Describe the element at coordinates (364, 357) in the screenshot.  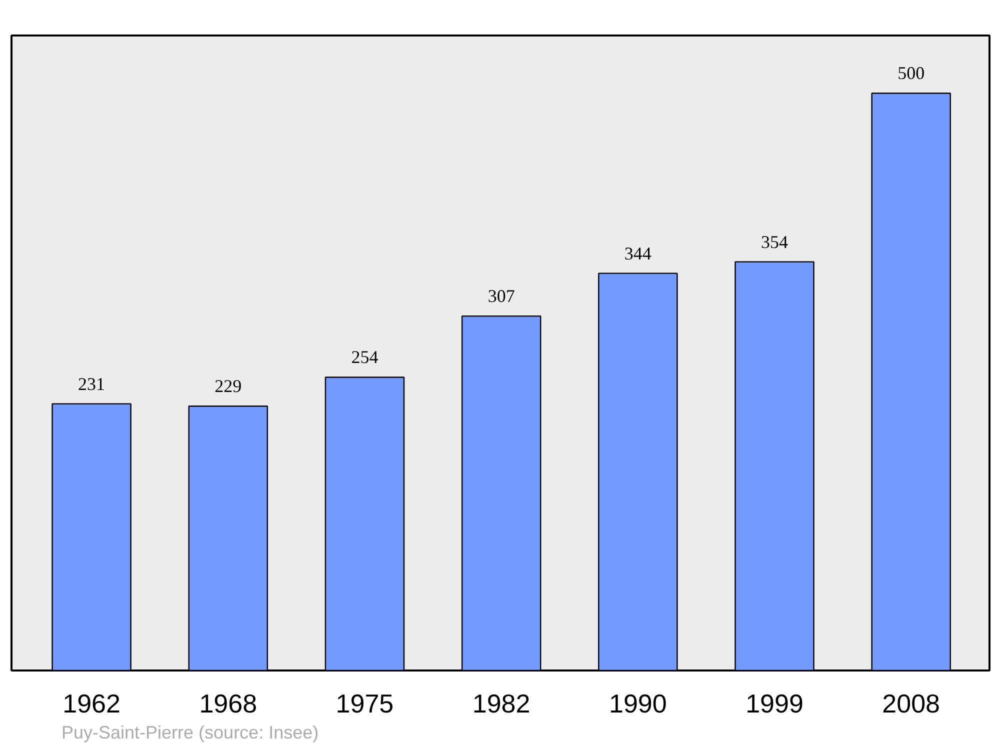
I see `data-label: 254` at that location.